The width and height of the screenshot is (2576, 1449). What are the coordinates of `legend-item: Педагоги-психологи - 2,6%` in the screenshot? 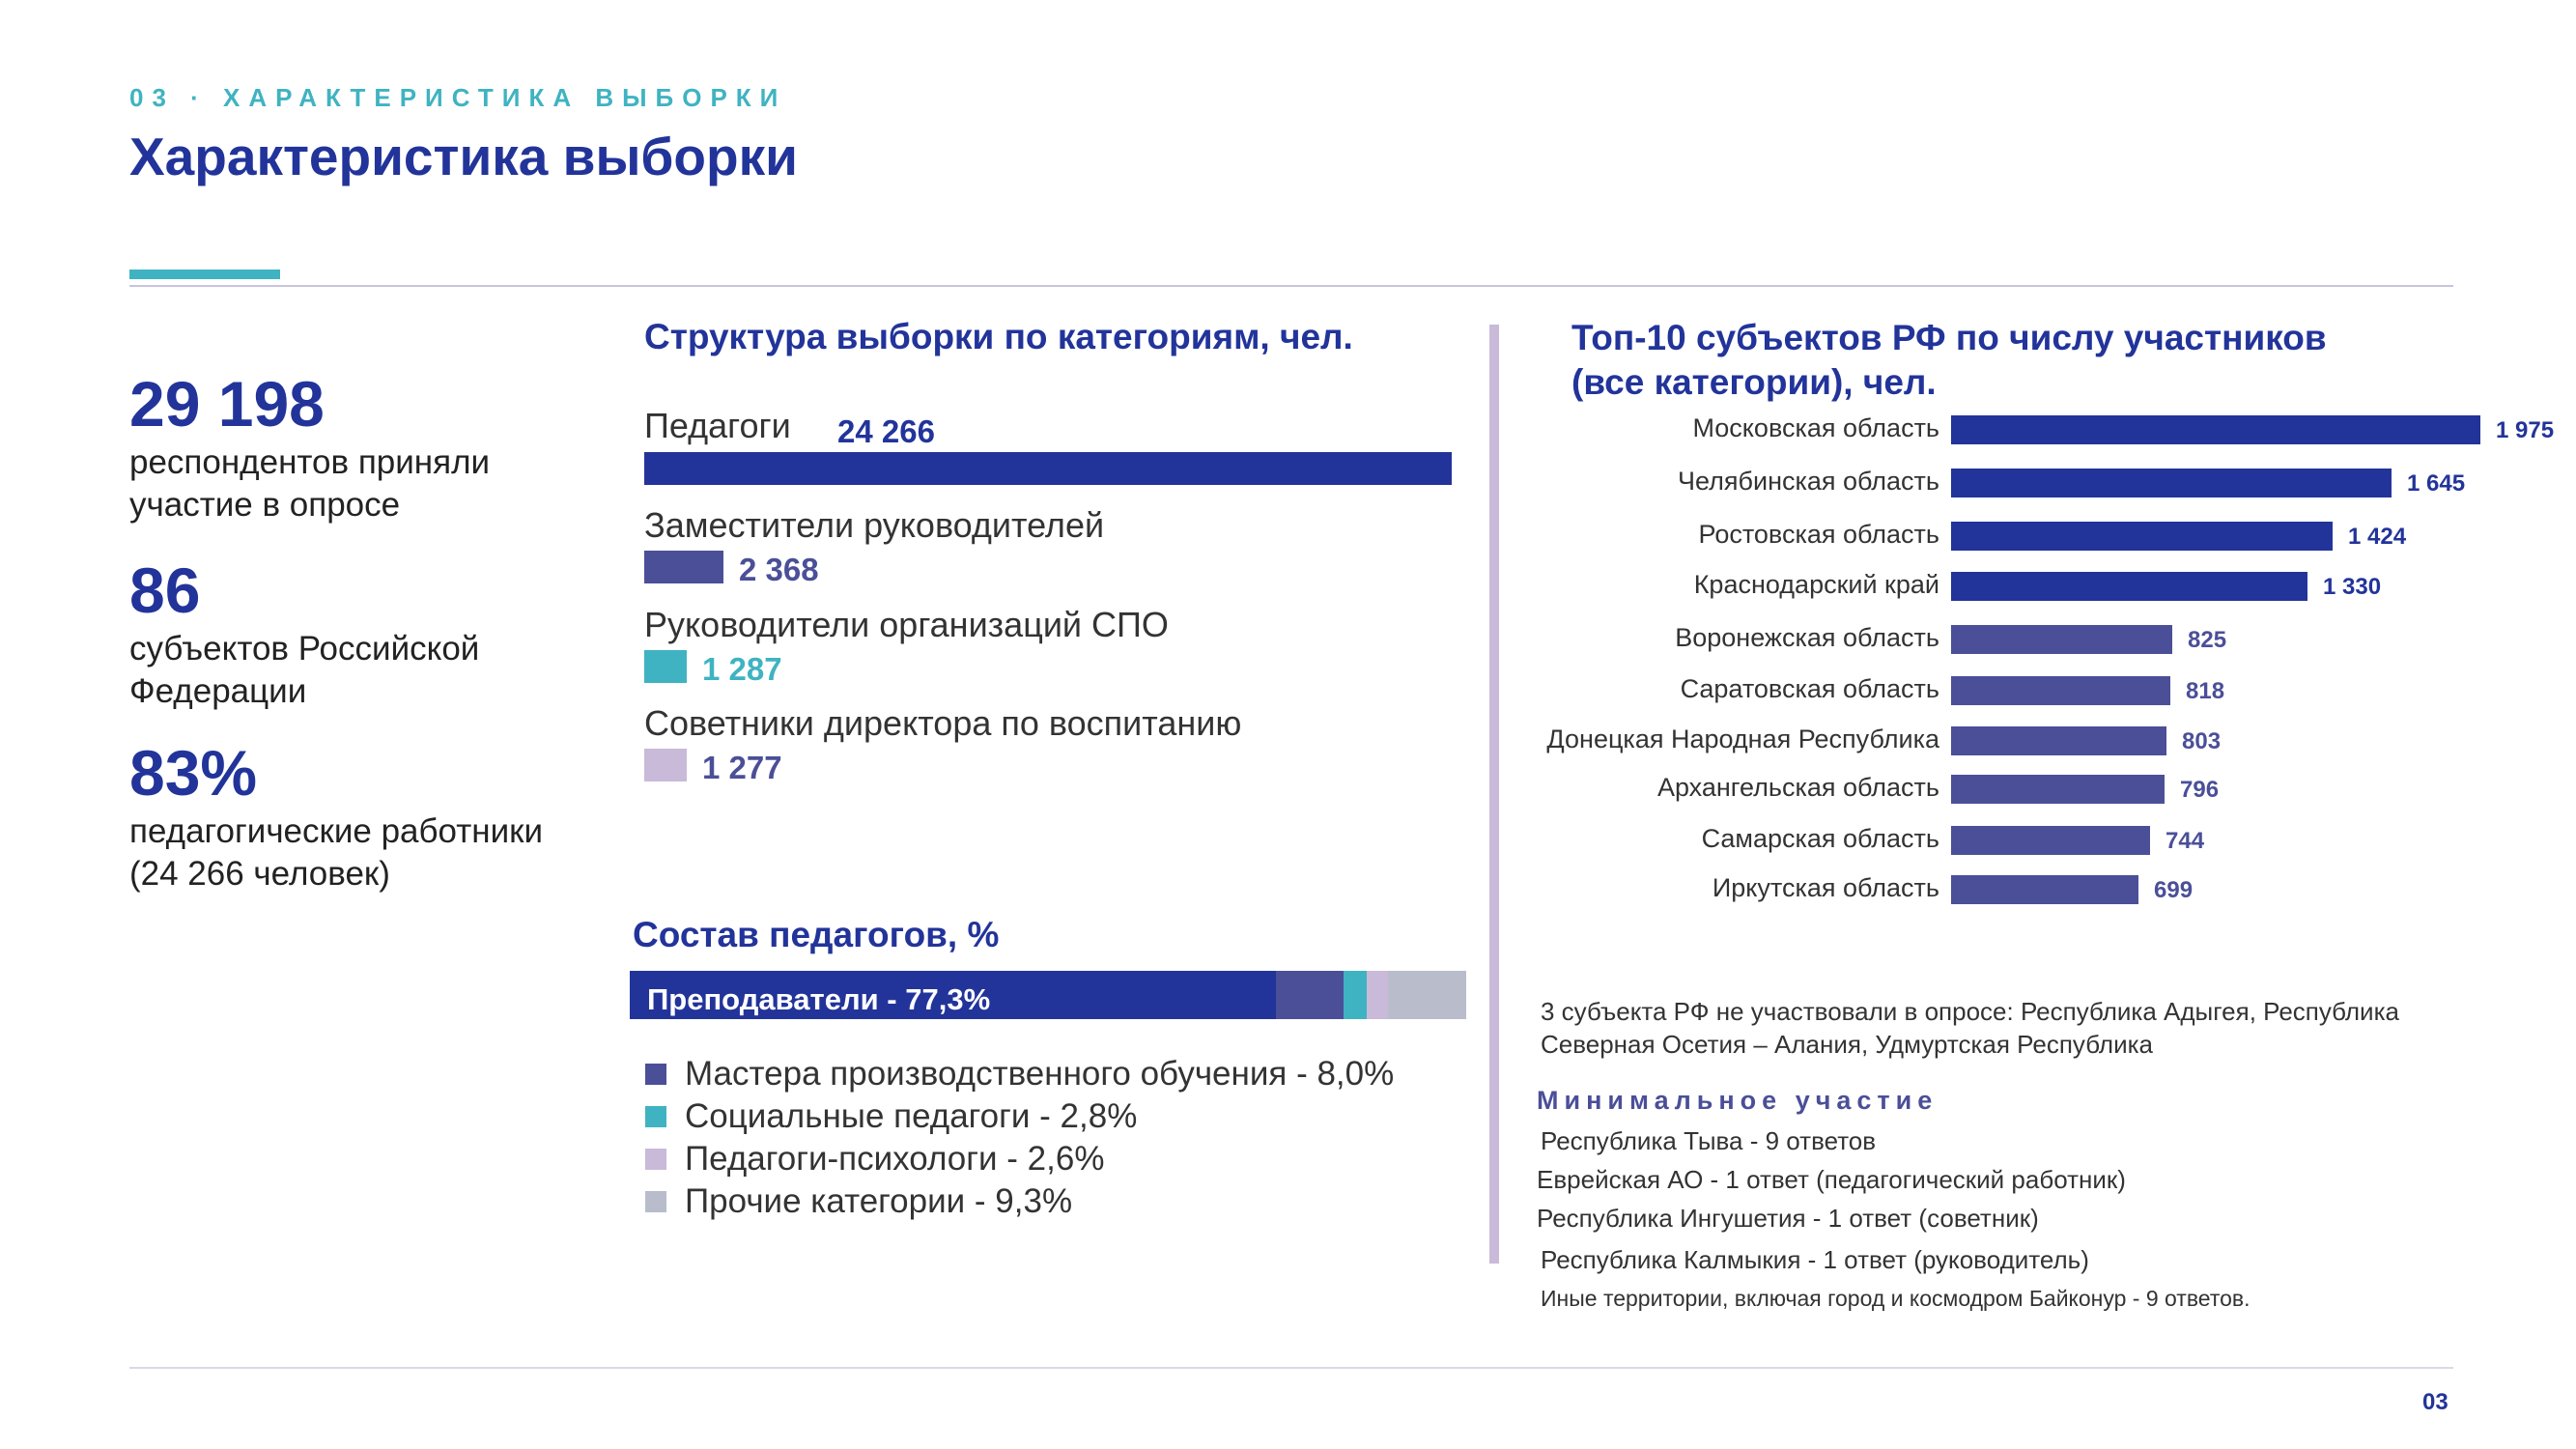 It's located at (1020, 1159).